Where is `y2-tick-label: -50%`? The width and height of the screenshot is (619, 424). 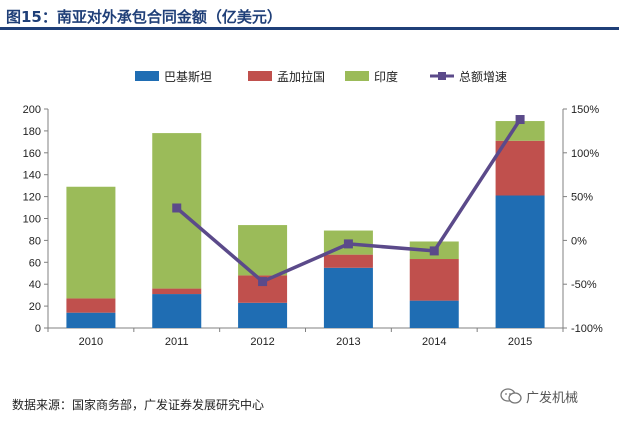 y2-tick-label: -50% is located at coordinates (584, 285).